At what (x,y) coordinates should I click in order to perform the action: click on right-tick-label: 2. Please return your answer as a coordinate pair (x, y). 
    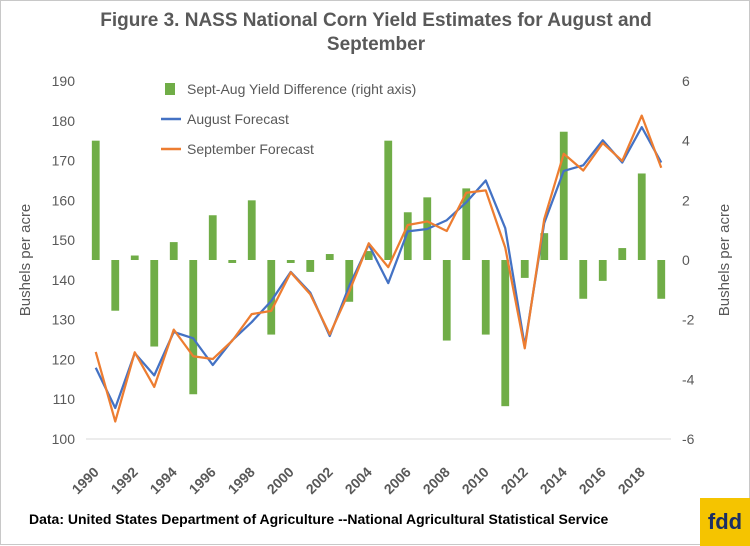
    Looking at the image, I should click on (686, 200).